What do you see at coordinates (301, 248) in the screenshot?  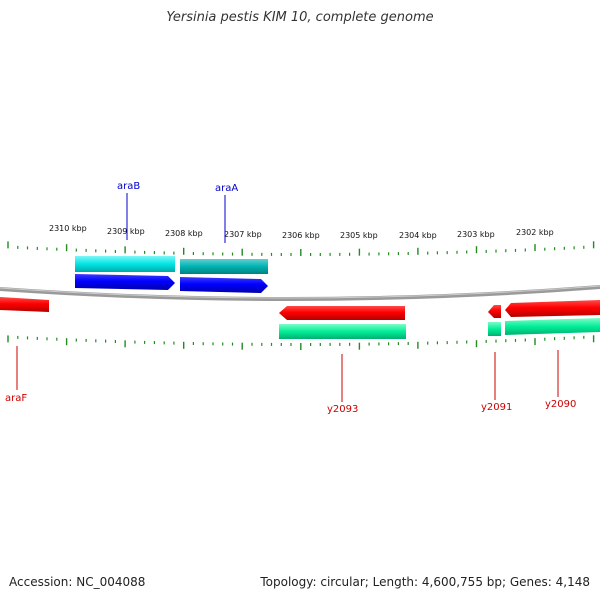 I see `upper-scale-ticks` at bounding box center [301, 248].